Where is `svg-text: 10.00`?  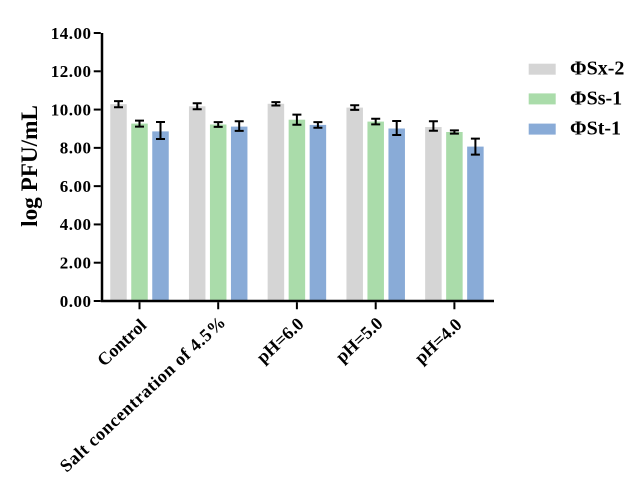
svg-text: 10.00 is located at coordinates (71, 109).